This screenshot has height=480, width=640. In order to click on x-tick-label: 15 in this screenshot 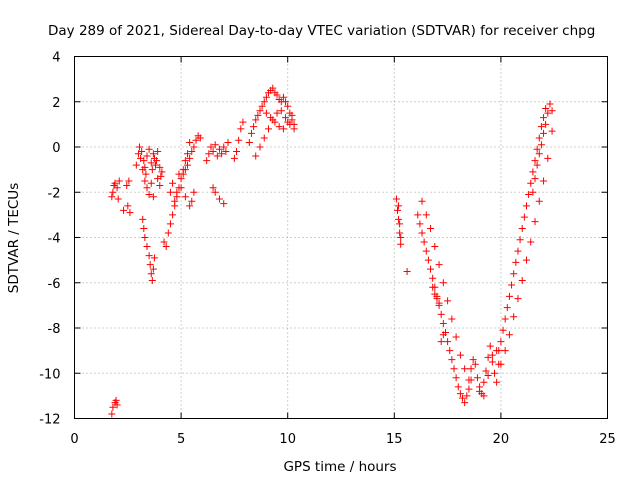, I will do `click(394, 439)`.